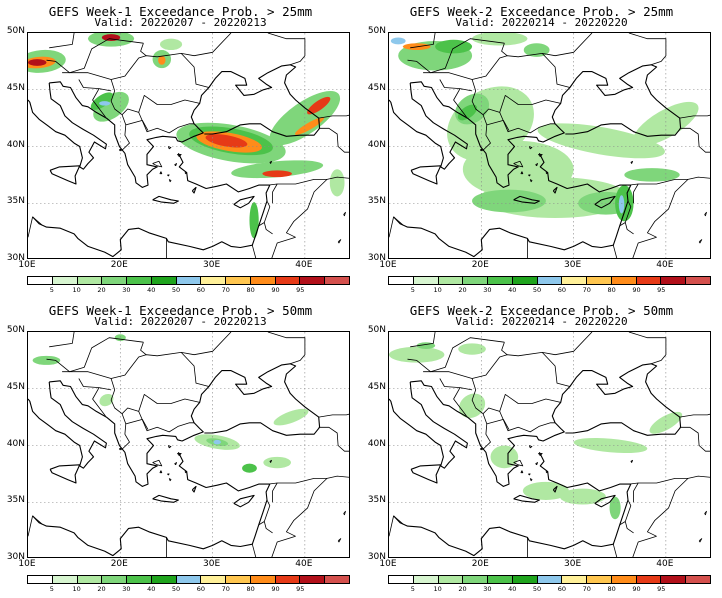 The width and height of the screenshot is (722, 598). What do you see at coordinates (437, 589) in the screenshot?
I see `colorbar-tick-label: 10` at bounding box center [437, 589].